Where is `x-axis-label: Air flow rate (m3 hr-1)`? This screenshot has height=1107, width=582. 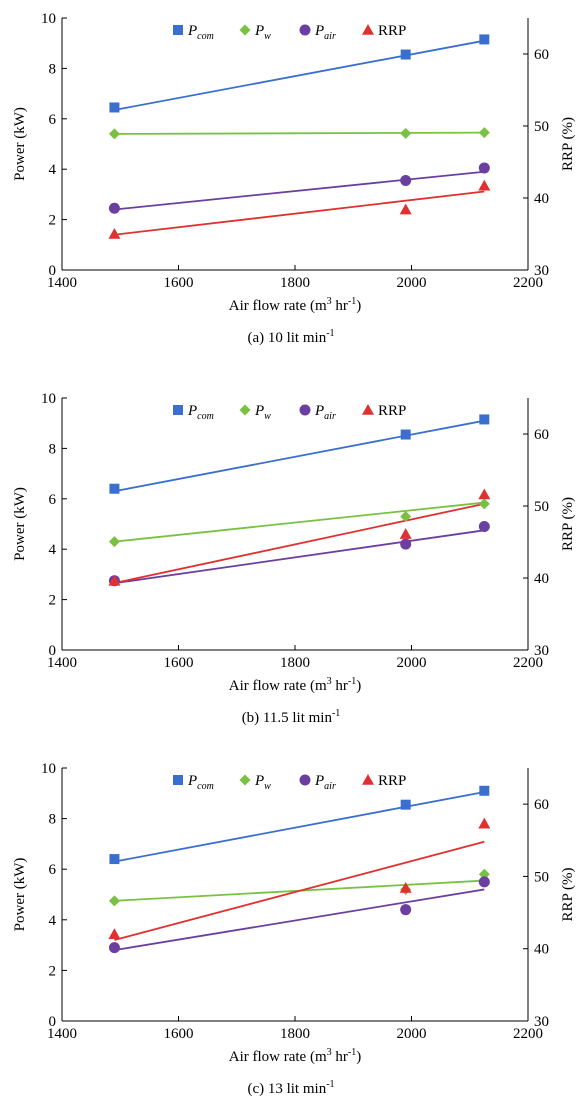
x-axis-label: Air flow rate (m3 hr-1) is located at coordinates (295, 305).